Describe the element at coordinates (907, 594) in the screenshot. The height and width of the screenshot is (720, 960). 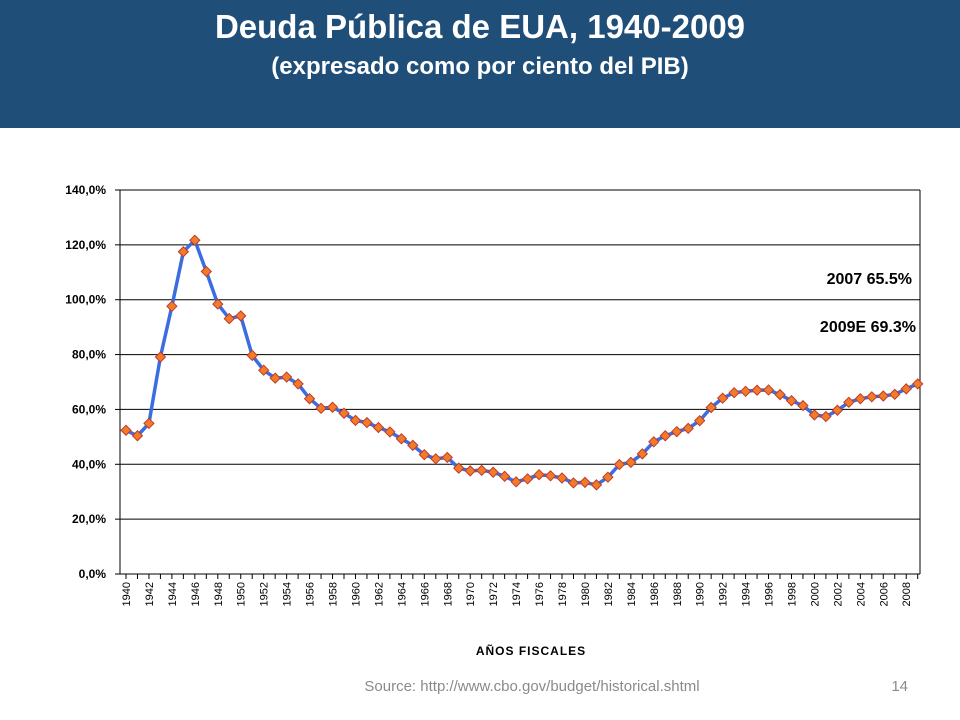
I see `x-tick-label: 2008` at that location.